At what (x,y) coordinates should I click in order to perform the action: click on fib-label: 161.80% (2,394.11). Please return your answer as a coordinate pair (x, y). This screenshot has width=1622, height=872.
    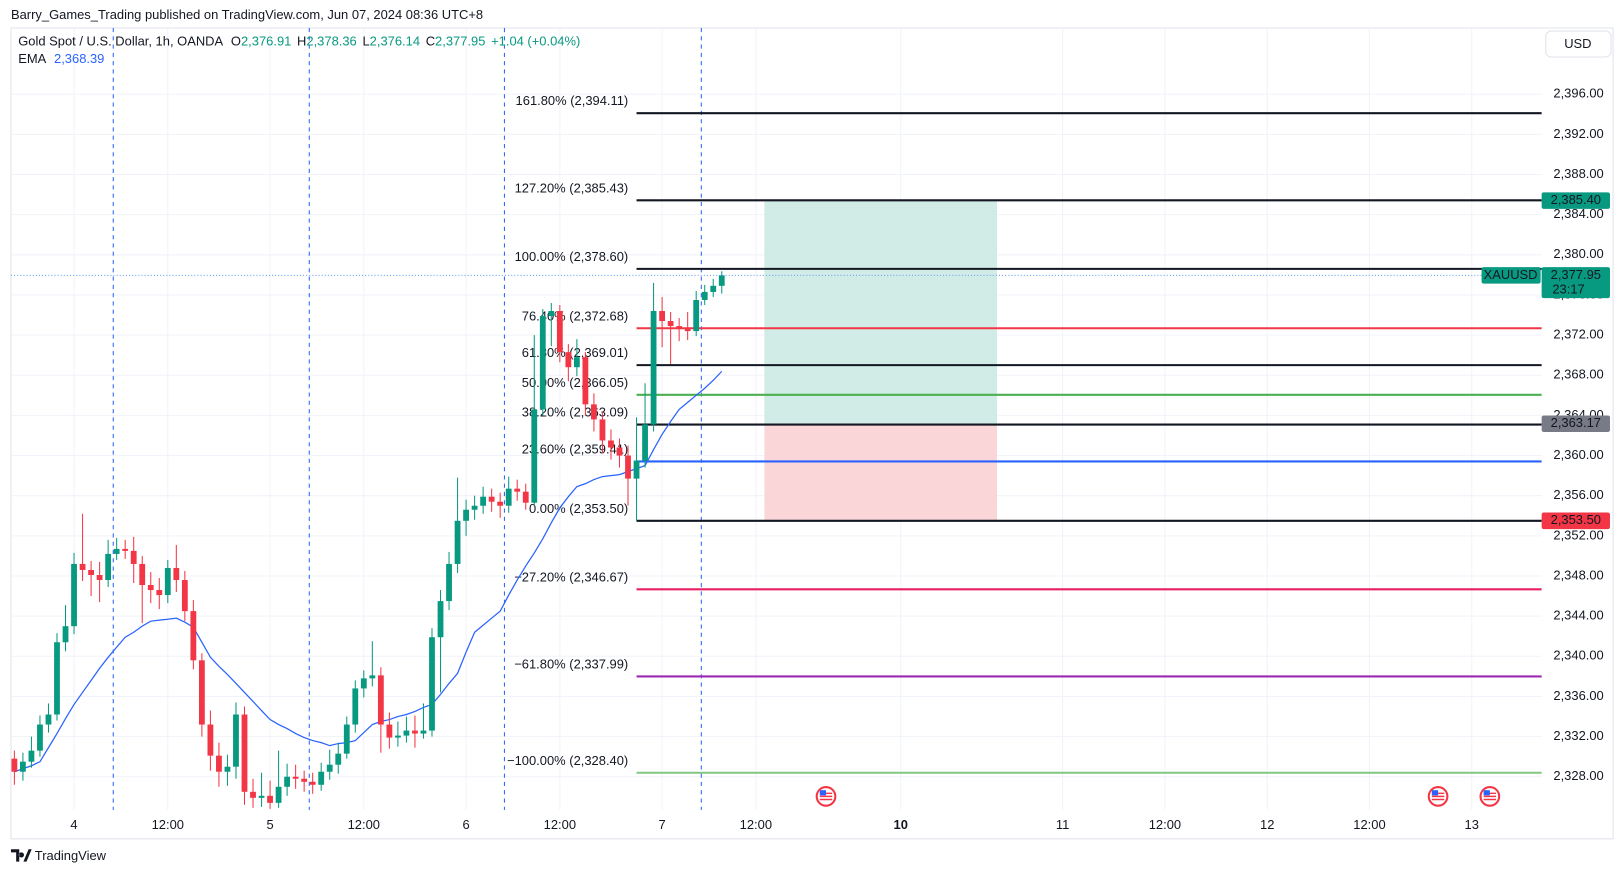
    Looking at the image, I should click on (572, 100).